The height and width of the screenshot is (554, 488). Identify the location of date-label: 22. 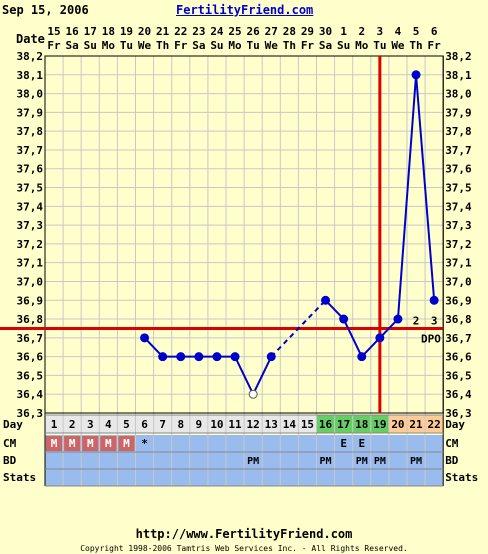
(180, 31).